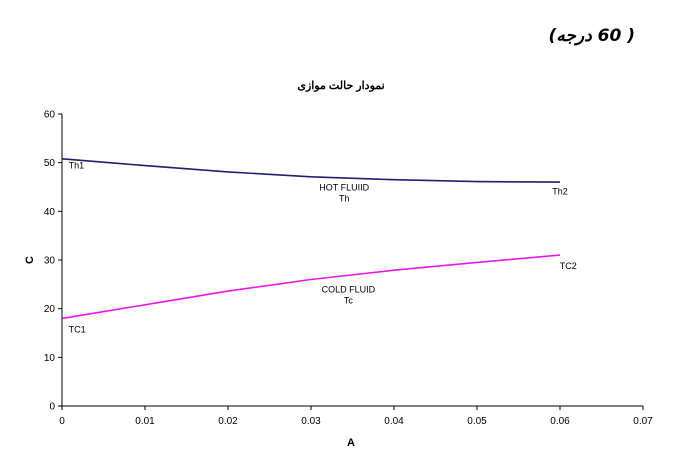 The width and height of the screenshot is (693, 461). Describe the element at coordinates (477, 421) in the screenshot. I see `x-tick-label: 0.05` at that location.